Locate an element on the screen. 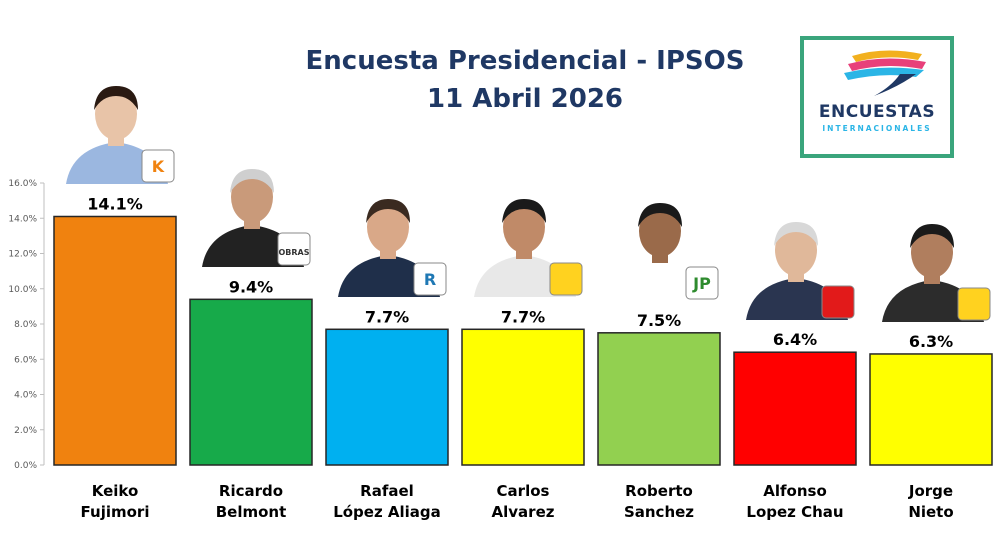  party-badge-text: R is located at coordinates (430, 279).